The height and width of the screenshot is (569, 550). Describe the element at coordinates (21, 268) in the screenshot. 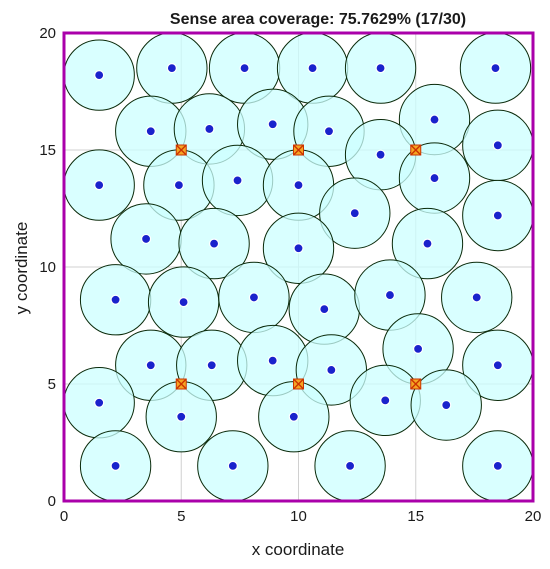

I see `y-axis-label: y coordinate` at that location.